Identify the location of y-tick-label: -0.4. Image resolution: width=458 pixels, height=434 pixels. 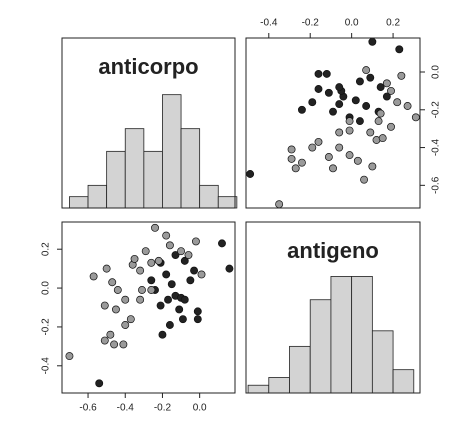
(46, 366).